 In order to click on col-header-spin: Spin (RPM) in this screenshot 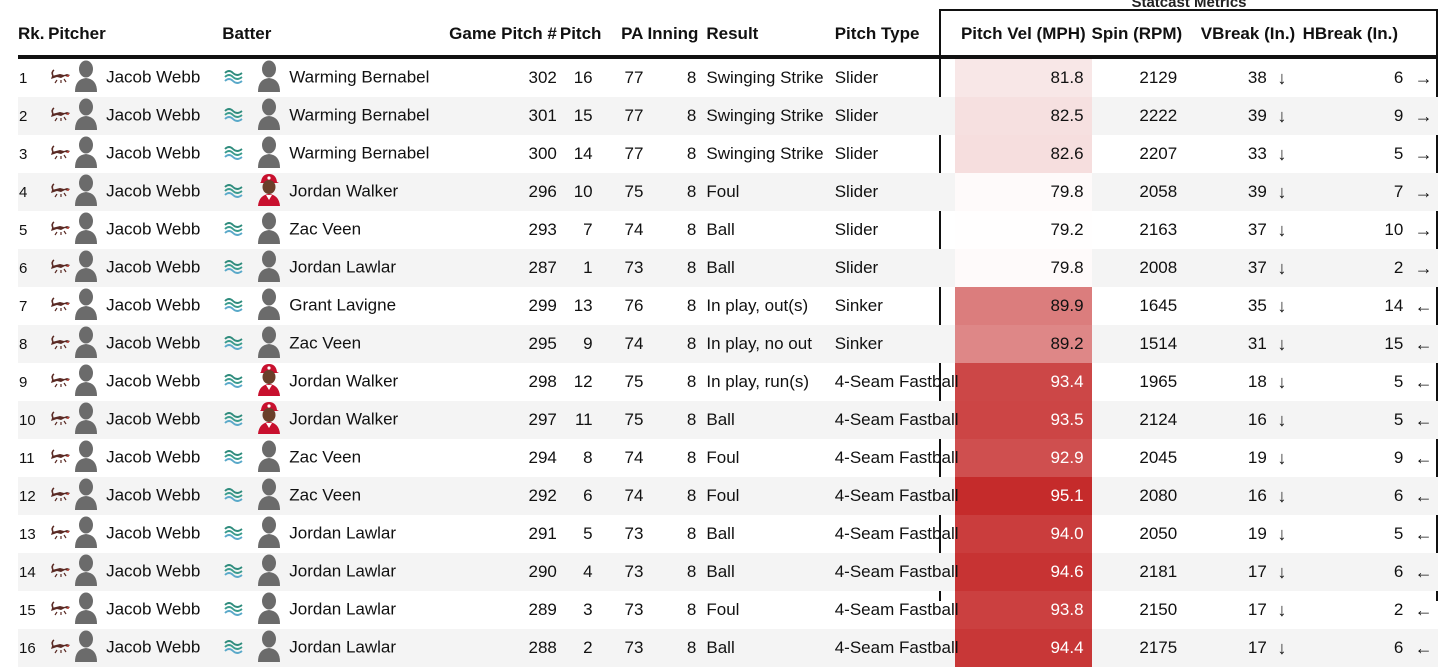, I will do `click(1137, 35)`.